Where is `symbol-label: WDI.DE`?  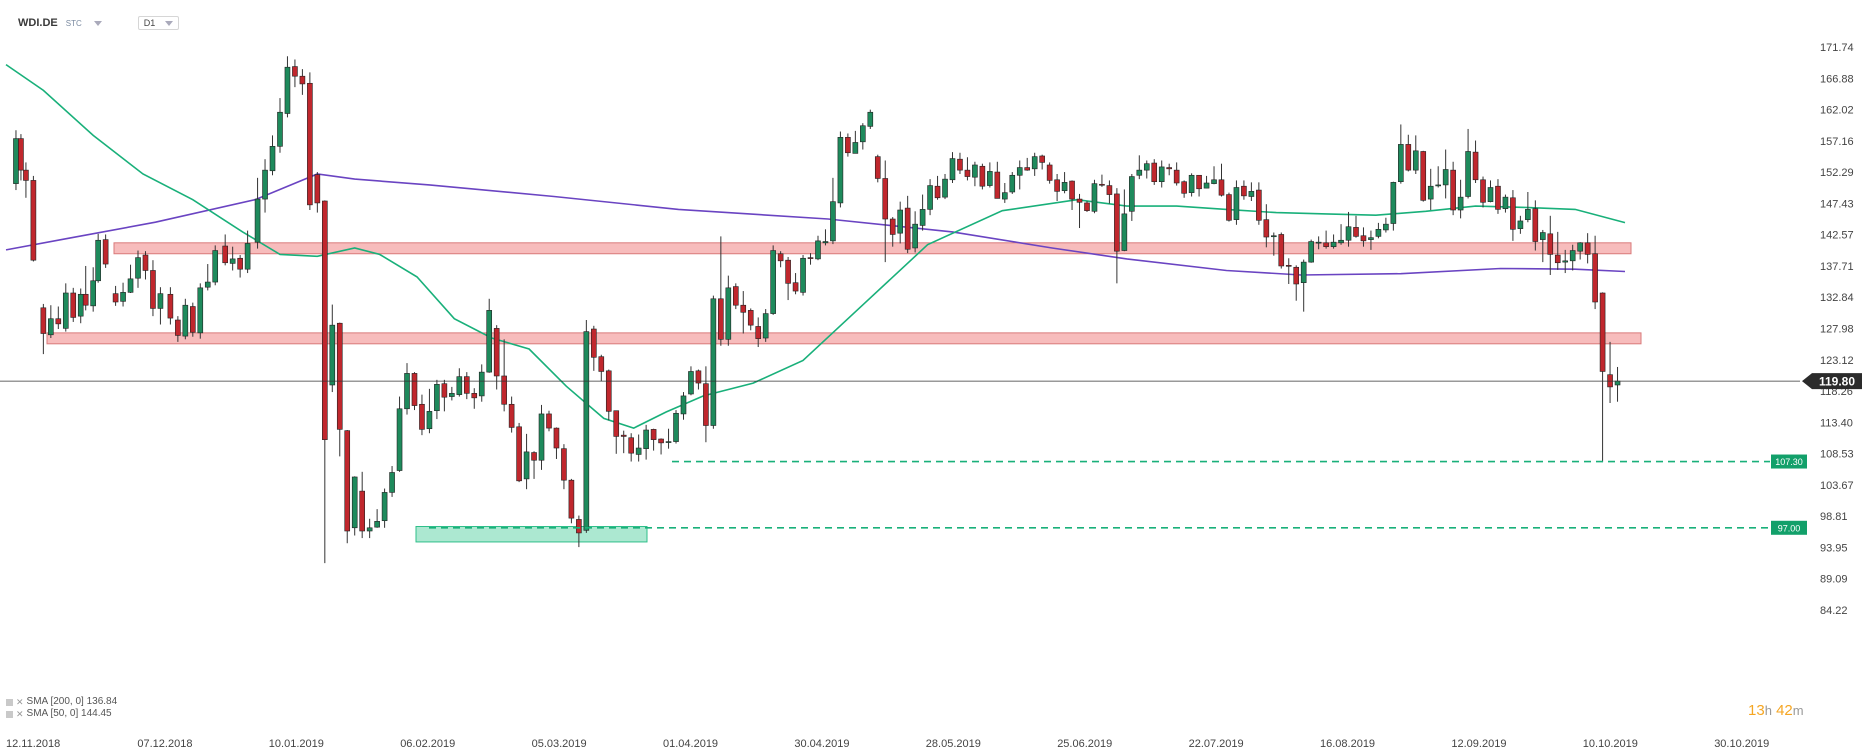 symbol-label: WDI.DE is located at coordinates (38, 23).